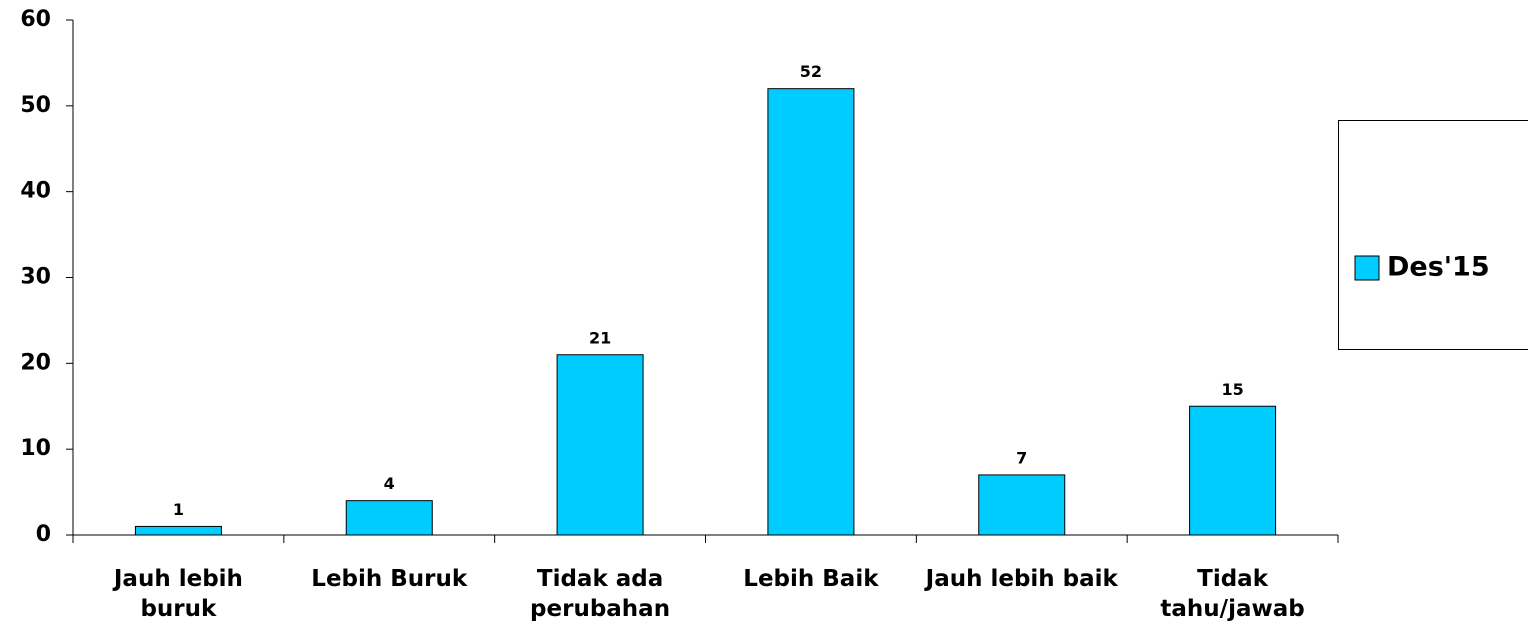 The width and height of the screenshot is (1528, 630). Describe the element at coordinates (811, 71) in the screenshot. I see `data-label: 52` at that location.